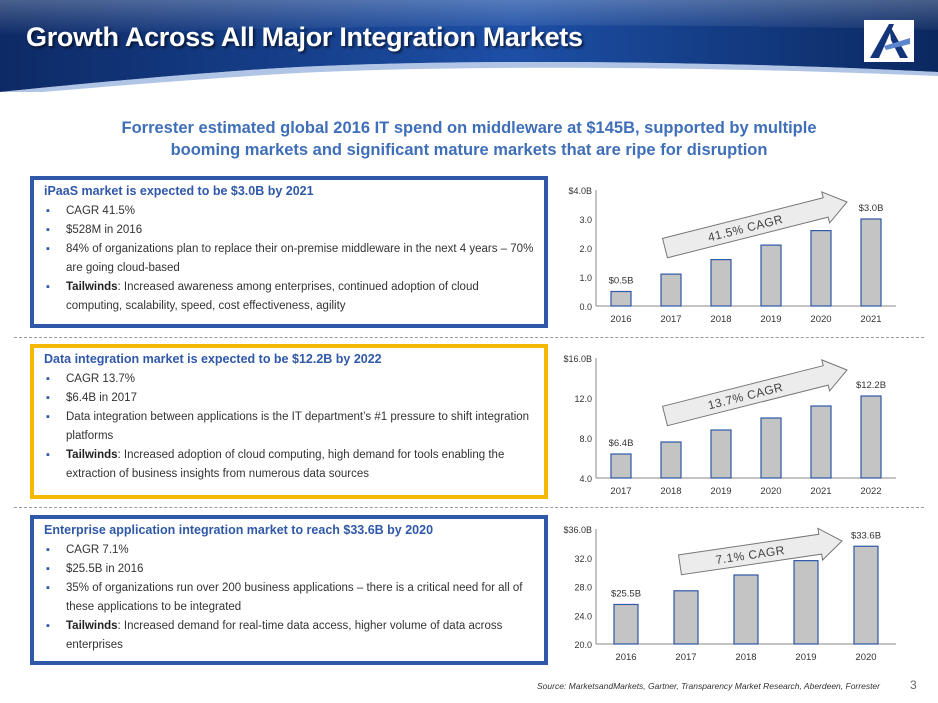  Describe the element at coordinates (289, 211) in the screenshot. I see `bullet-item: CAGR 41.5%` at that location.